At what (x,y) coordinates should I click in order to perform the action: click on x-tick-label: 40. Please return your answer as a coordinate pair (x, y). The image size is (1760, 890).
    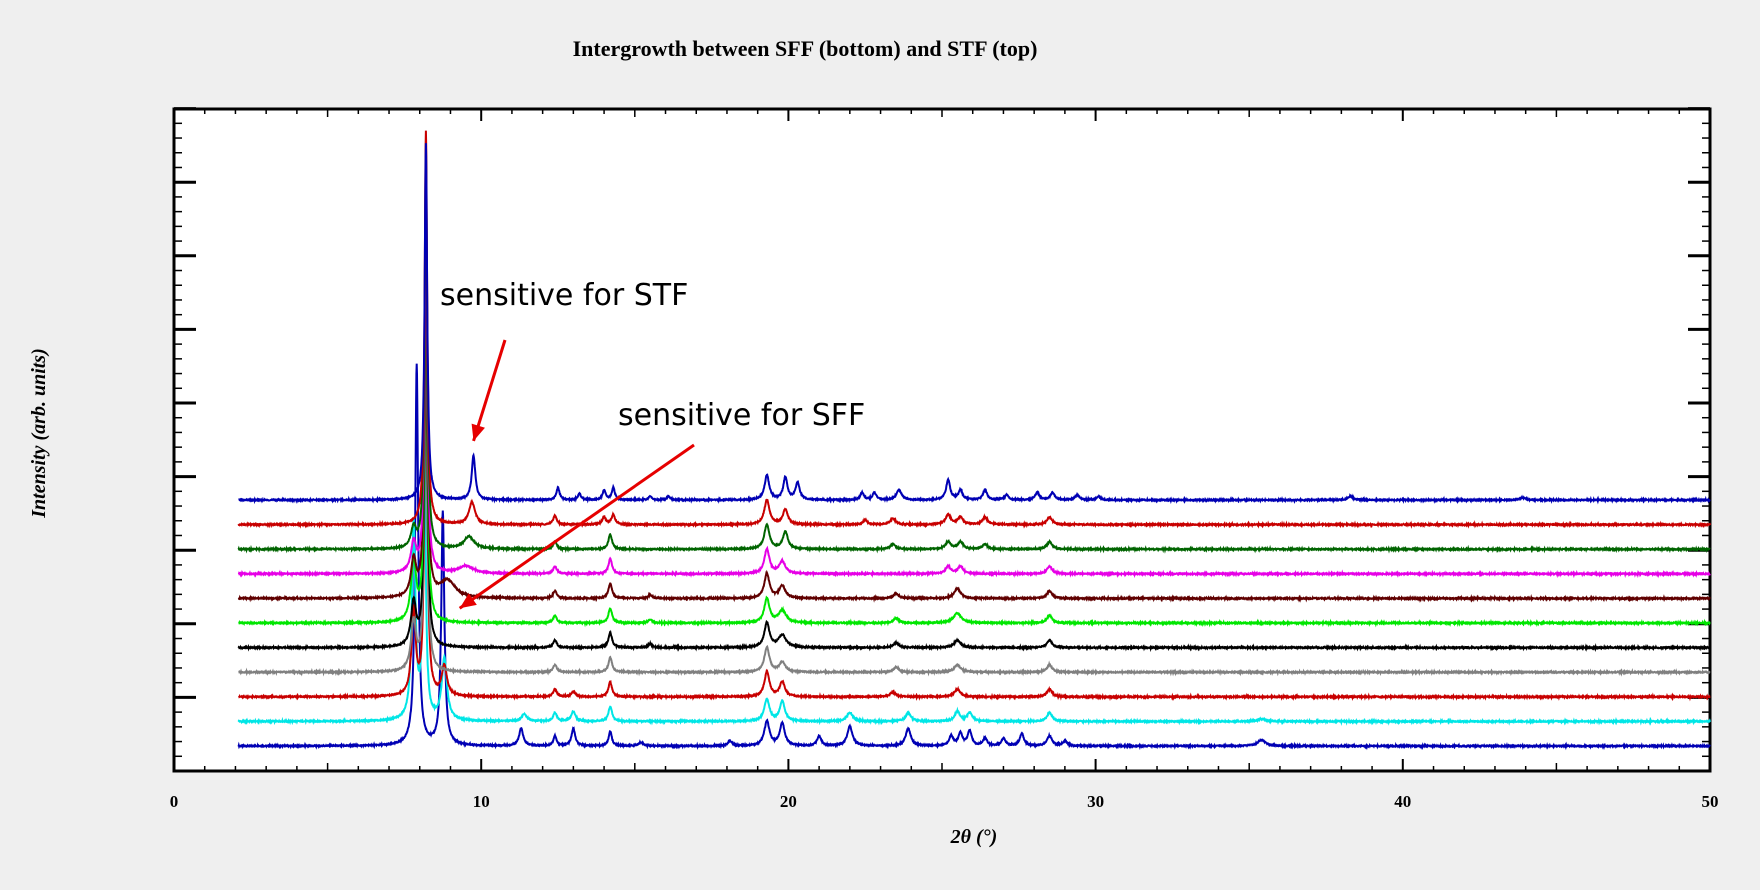
    Looking at the image, I should click on (1402, 801).